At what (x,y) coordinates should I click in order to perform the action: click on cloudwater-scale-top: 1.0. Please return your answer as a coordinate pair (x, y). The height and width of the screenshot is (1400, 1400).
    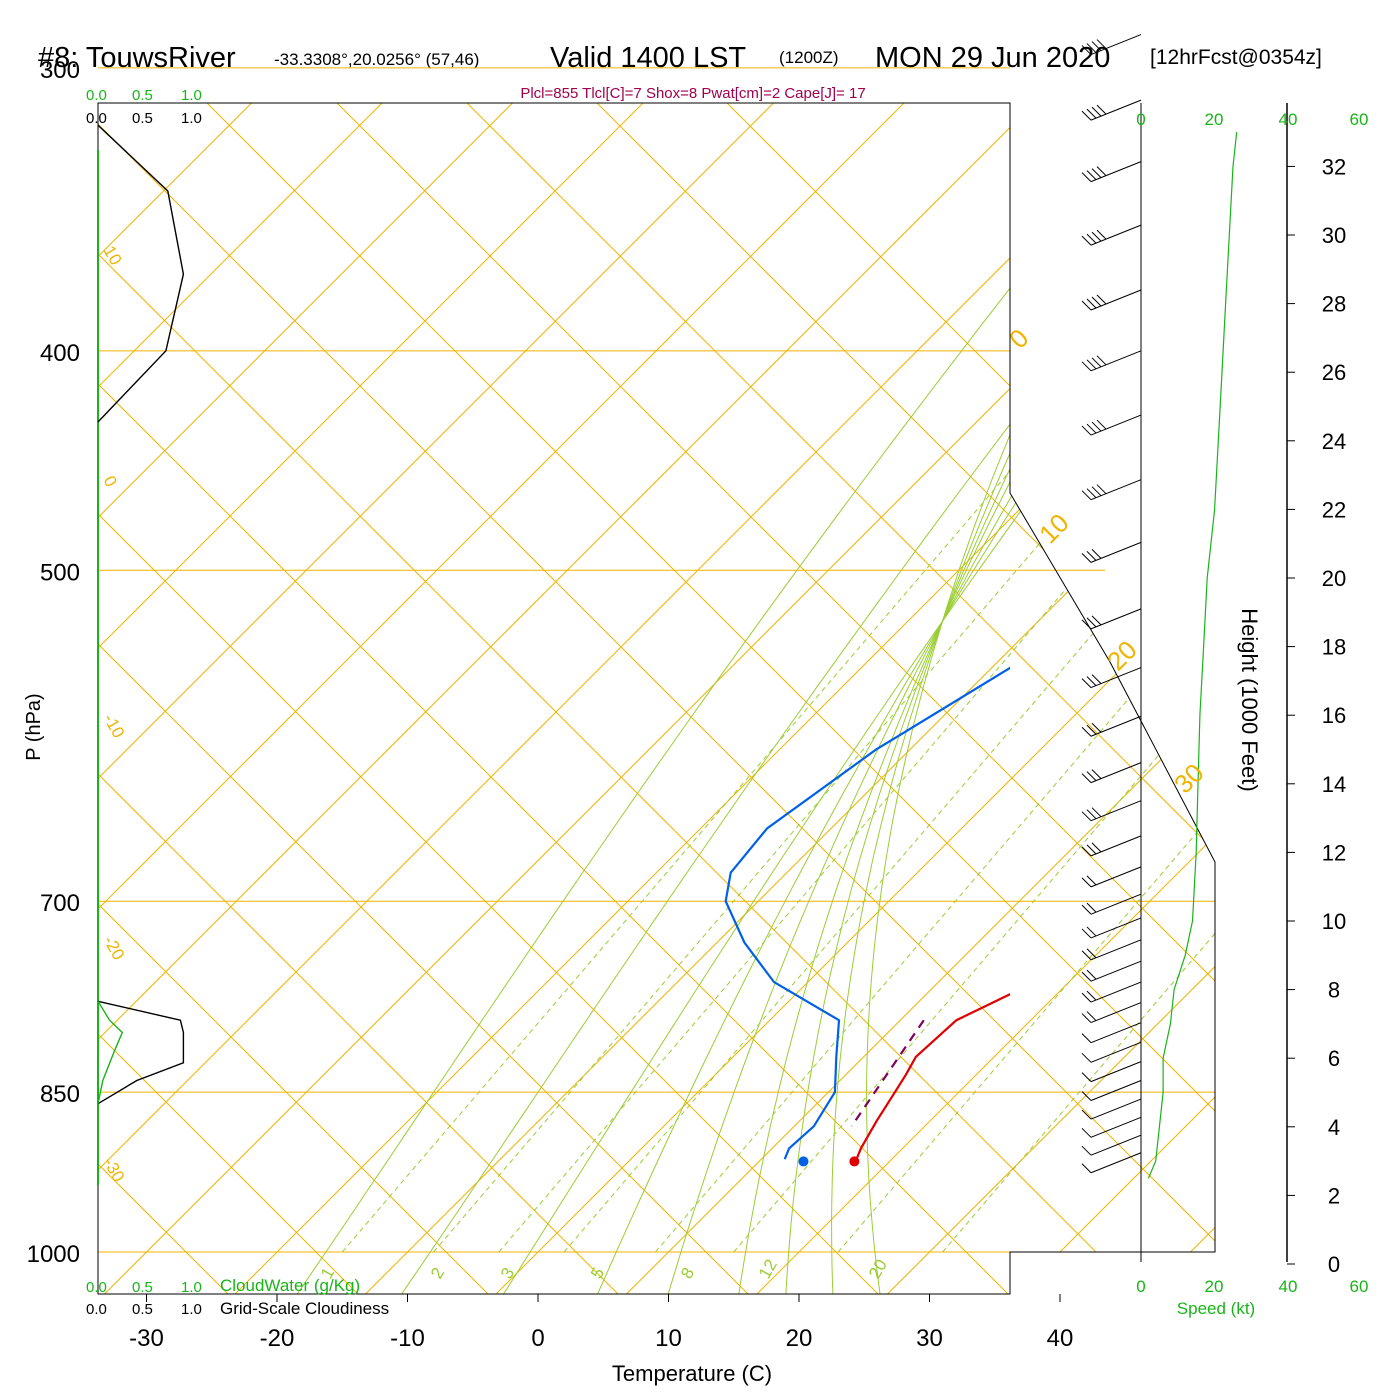
    Looking at the image, I should click on (191, 95).